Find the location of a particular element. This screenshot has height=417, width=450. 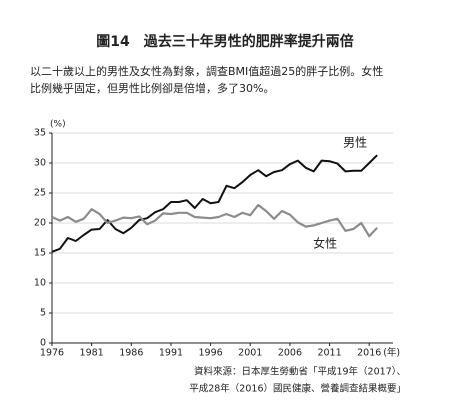

x-unit: (年) is located at coordinates (391, 353).